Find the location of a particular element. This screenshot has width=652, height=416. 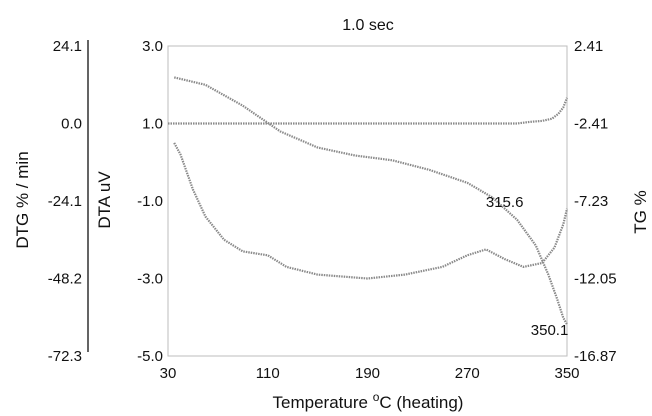

x-axis-label: Temperature oC (heating) is located at coordinates (368, 401).